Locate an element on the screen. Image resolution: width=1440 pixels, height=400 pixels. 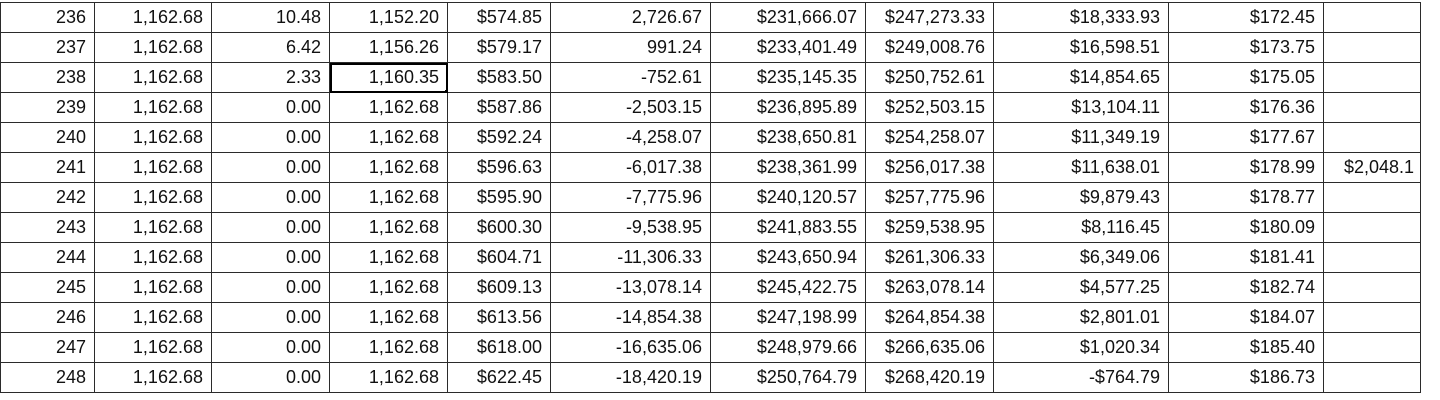
escrow-cell: $622.45 is located at coordinates (499, 377).